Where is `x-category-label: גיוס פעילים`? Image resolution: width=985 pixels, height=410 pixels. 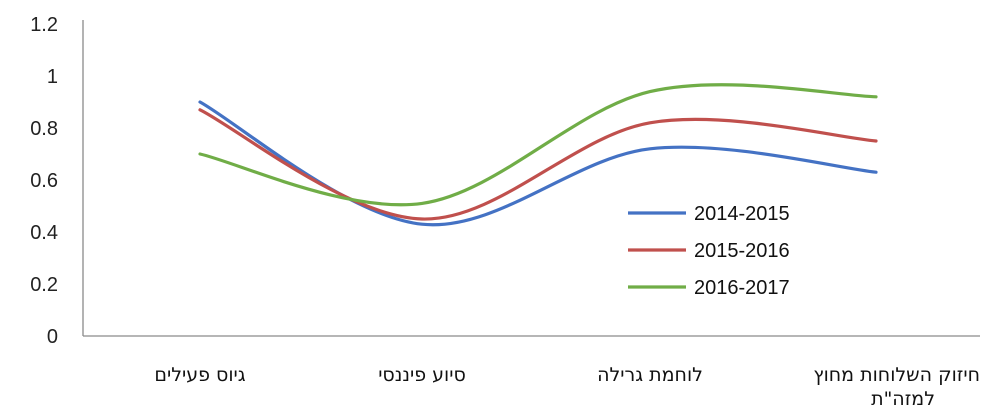
x-category-label: גיוס פעילים is located at coordinates (199, 375).